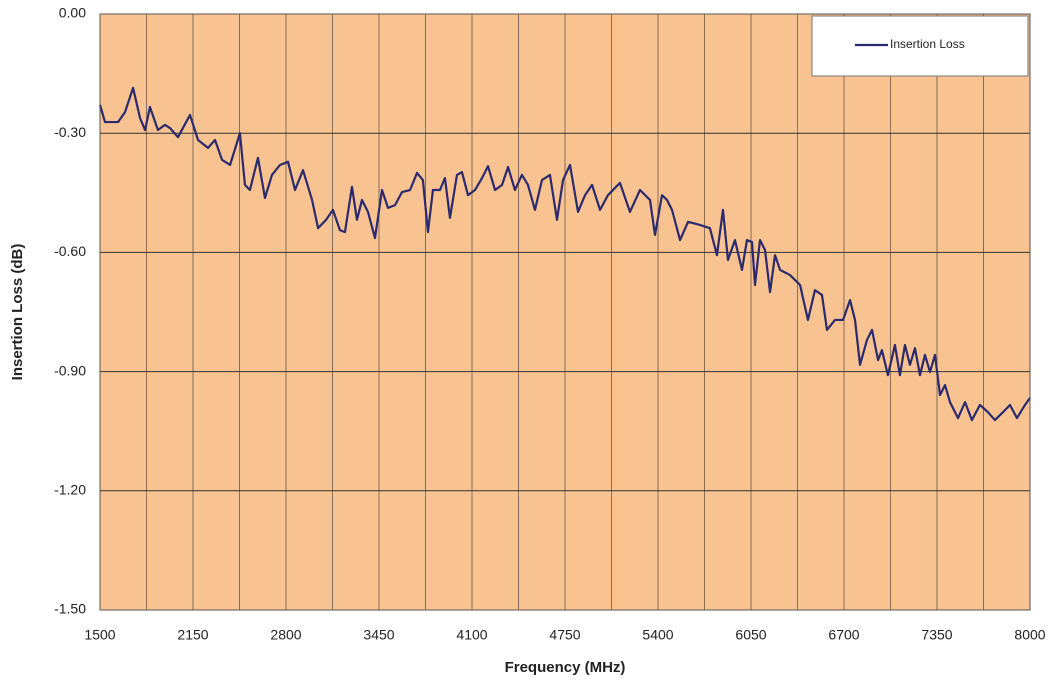  Describe the element at coordinates (285, 635) in the screenshot. I see `x-tick-label: 2800` at that location.